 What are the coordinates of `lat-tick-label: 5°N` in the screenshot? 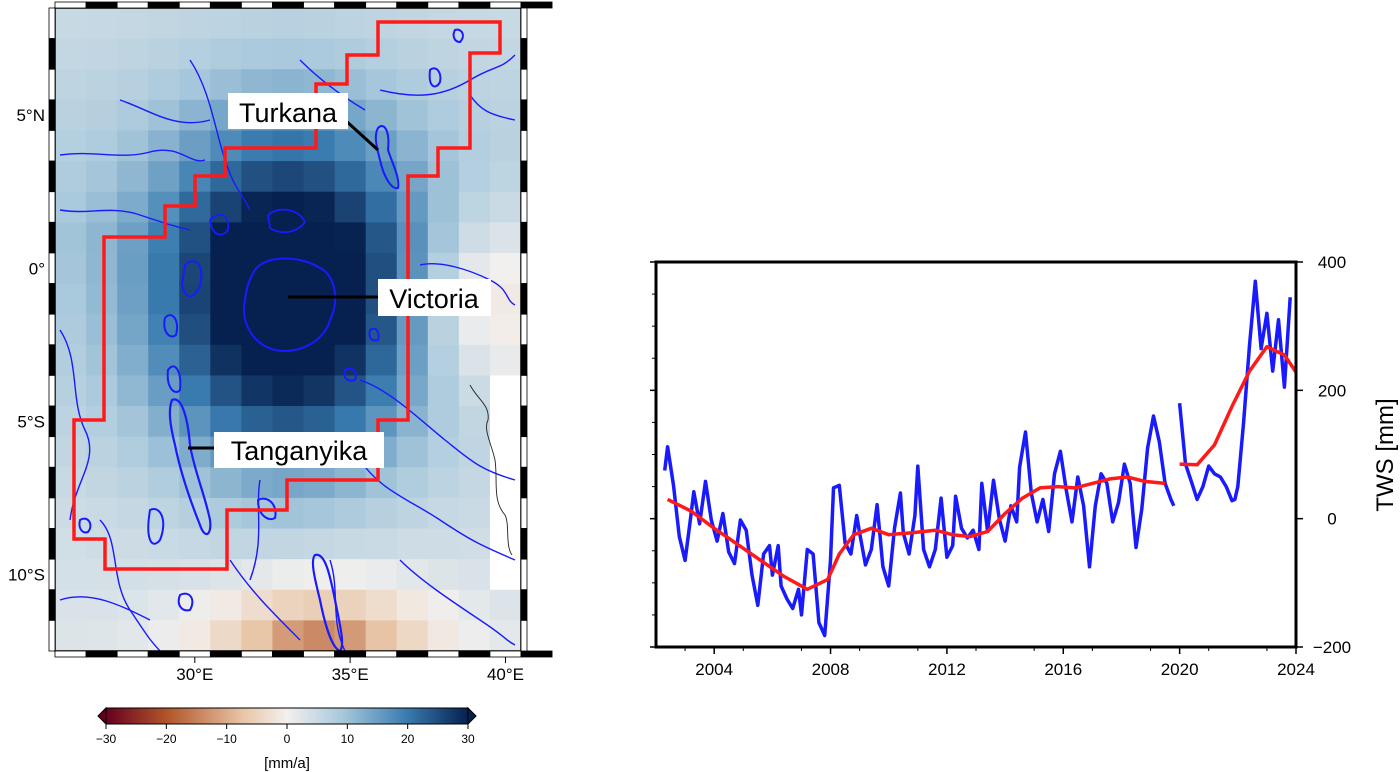 It's located at (30, 115).